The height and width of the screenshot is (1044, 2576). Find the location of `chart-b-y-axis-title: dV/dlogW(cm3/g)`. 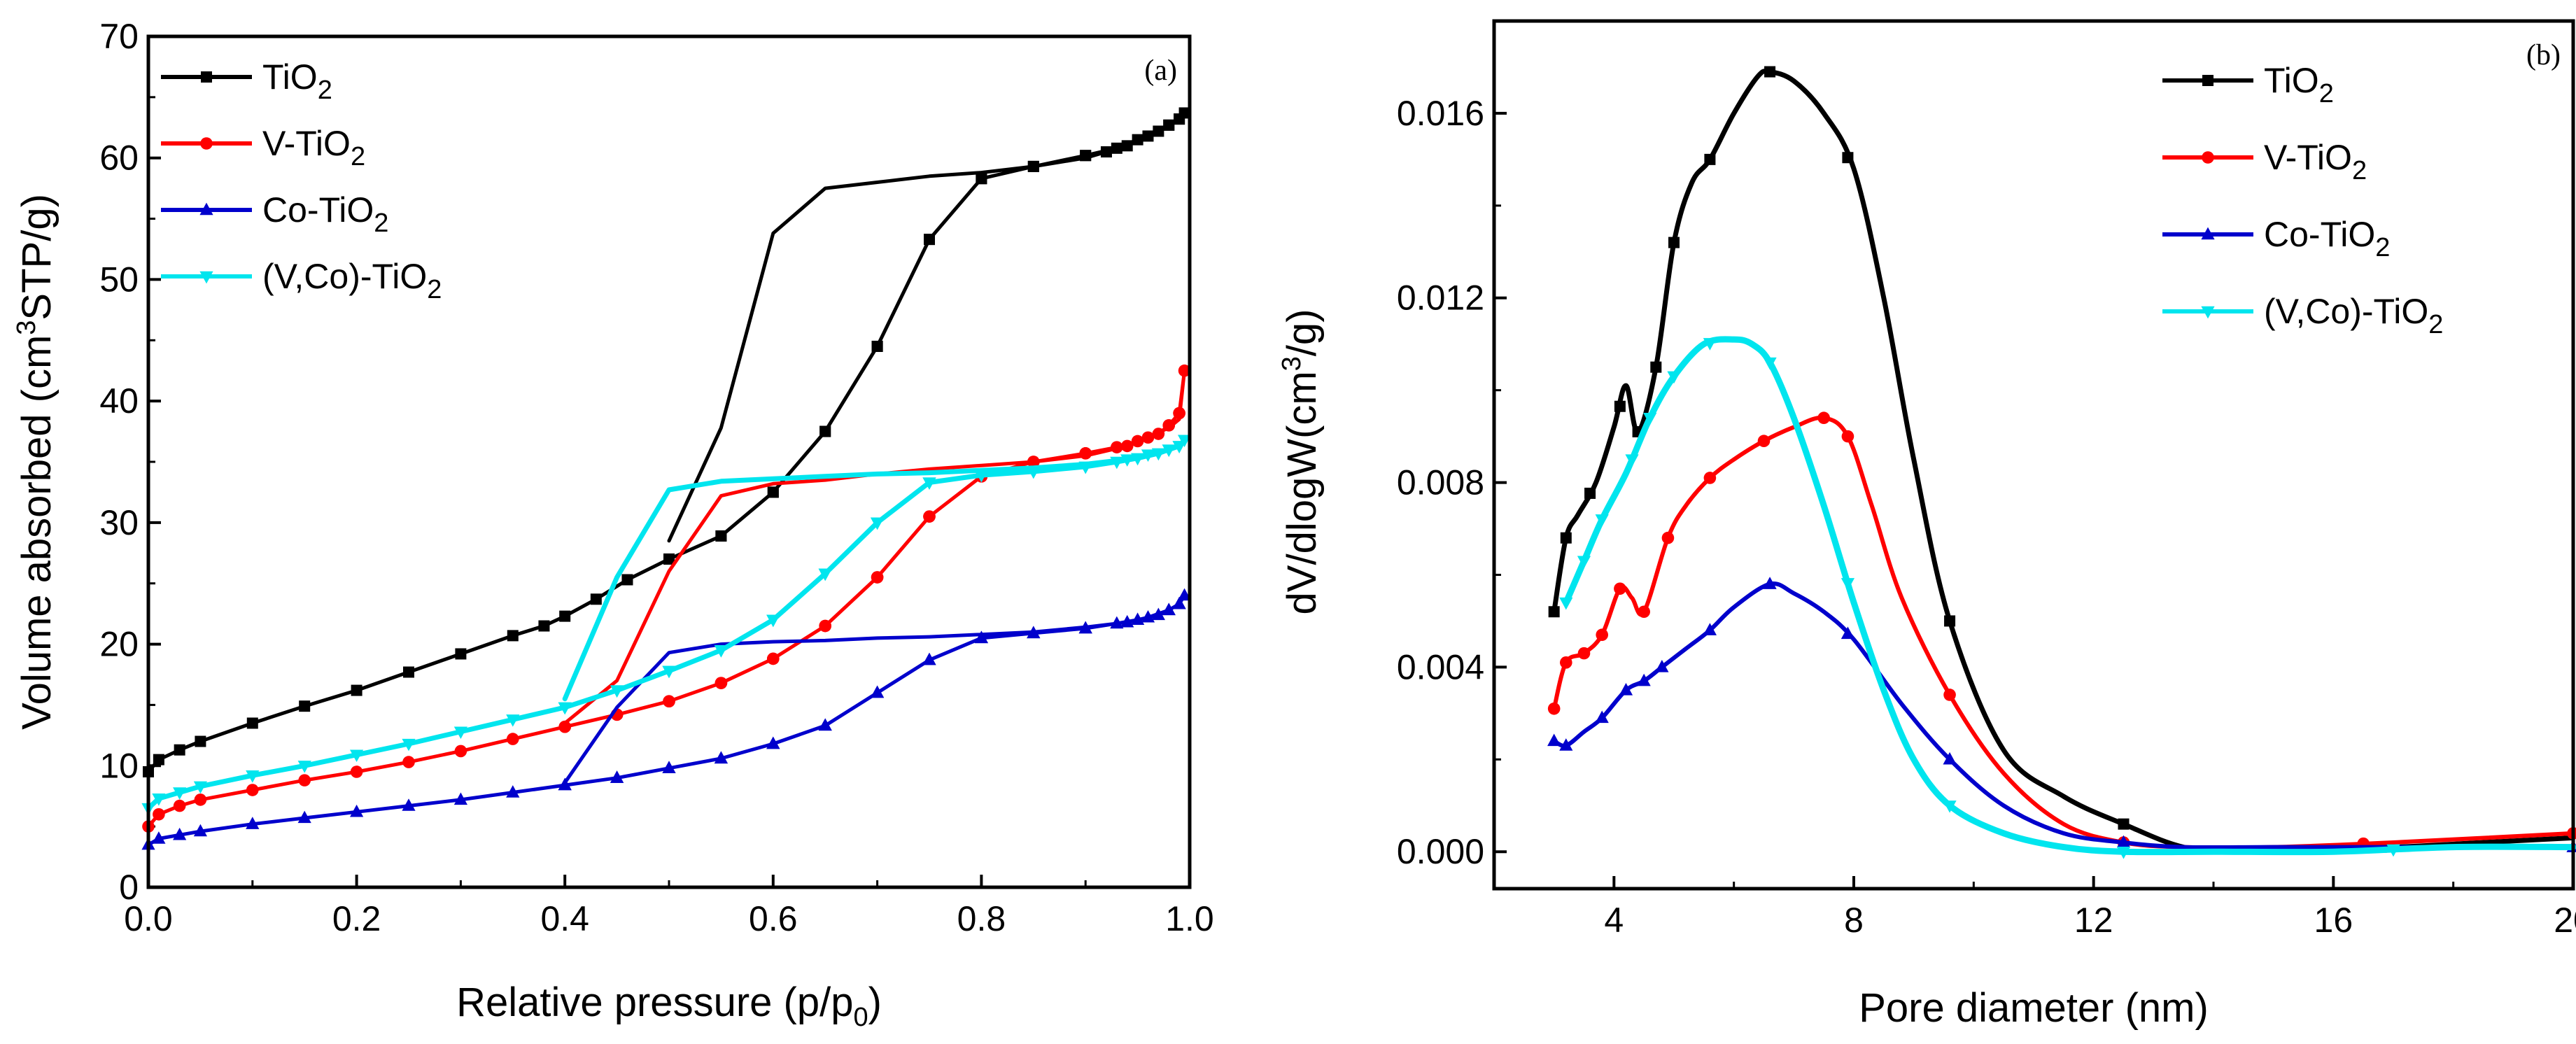

chart-b-y-axis-title: dV/dlogW(cm3/g) is located at coordinates (1301, 462).